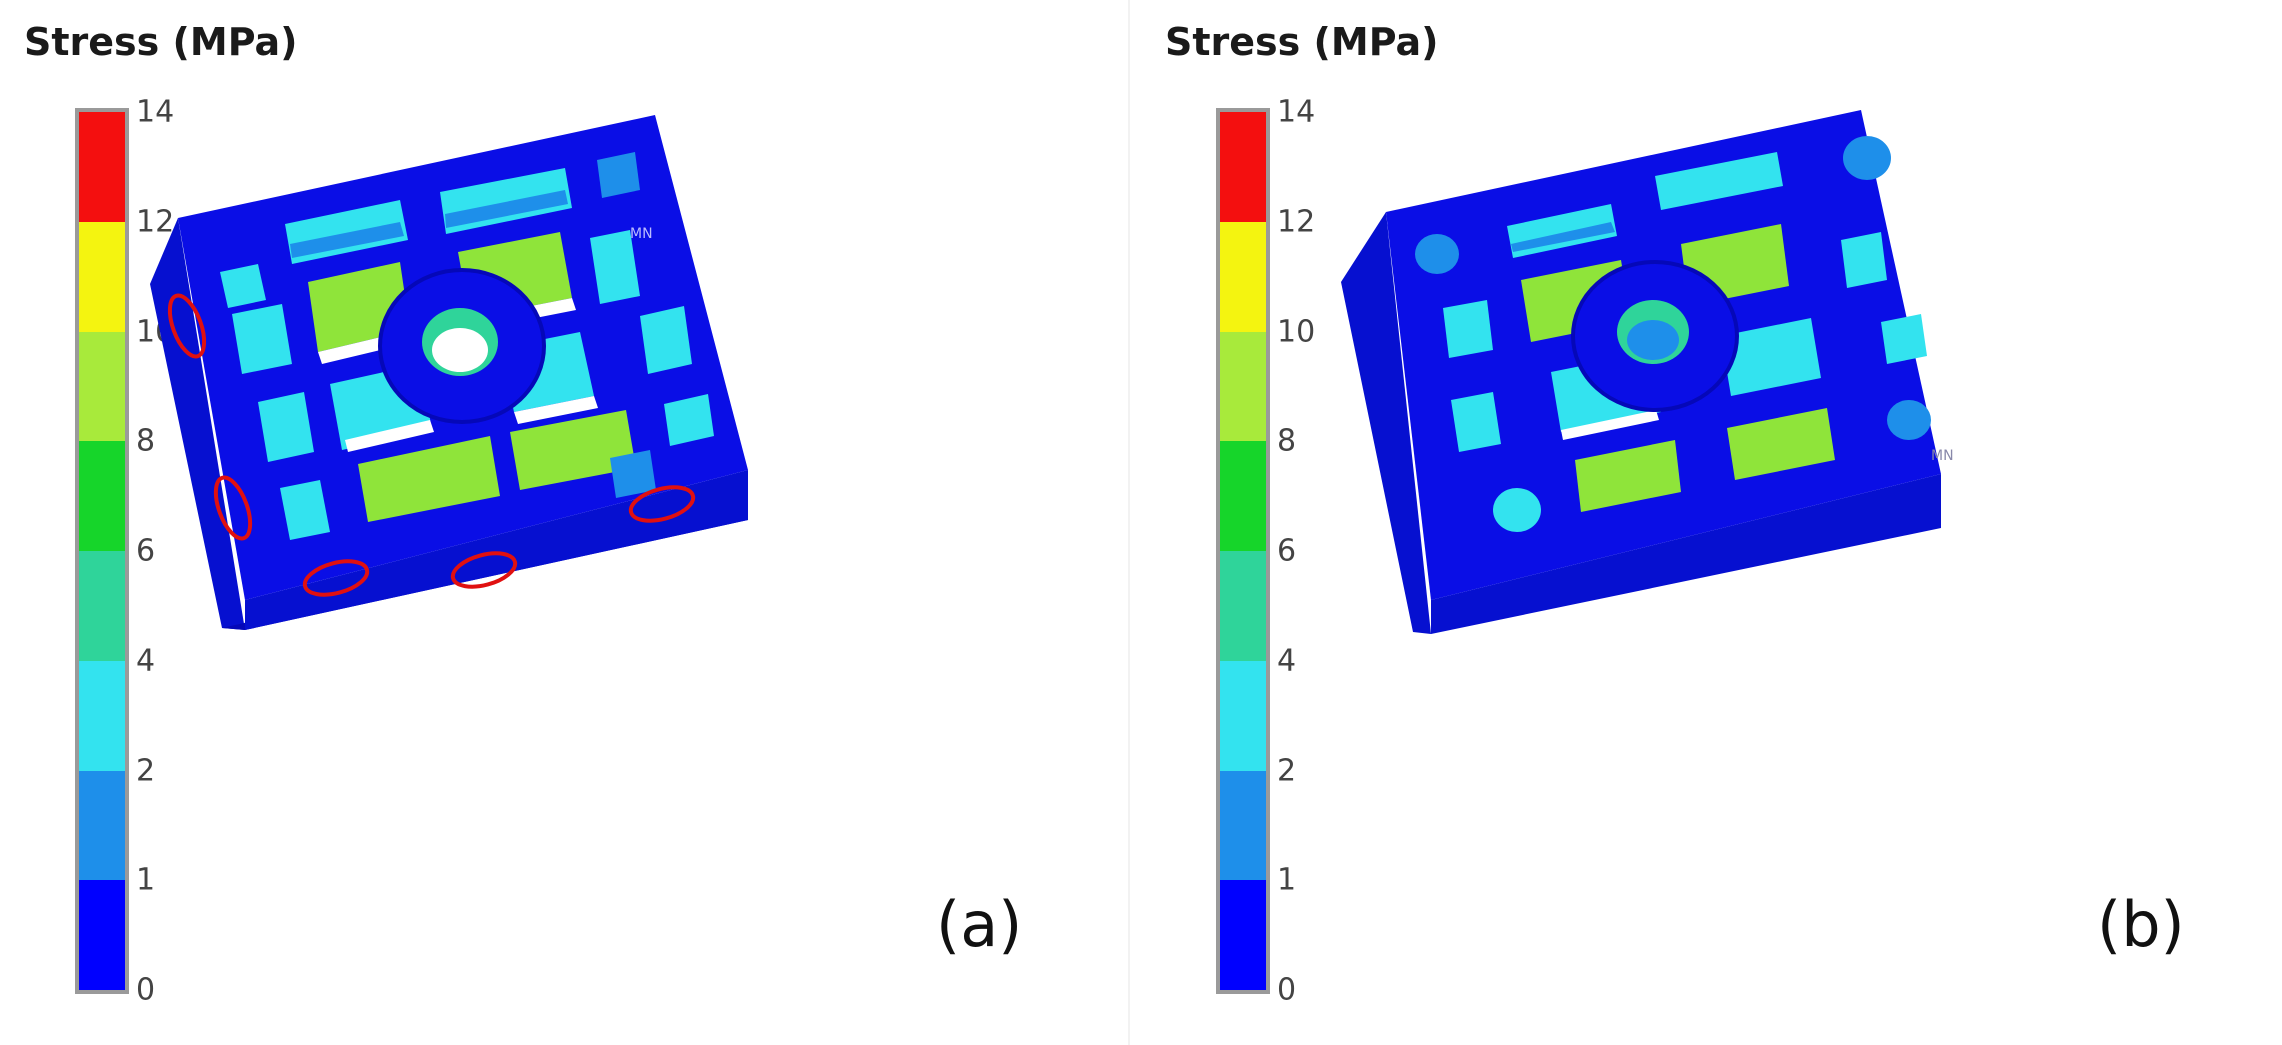 The width and height of the screenshot is (2282, 1045). I want to click on highlight-marks, so click(431, 445).